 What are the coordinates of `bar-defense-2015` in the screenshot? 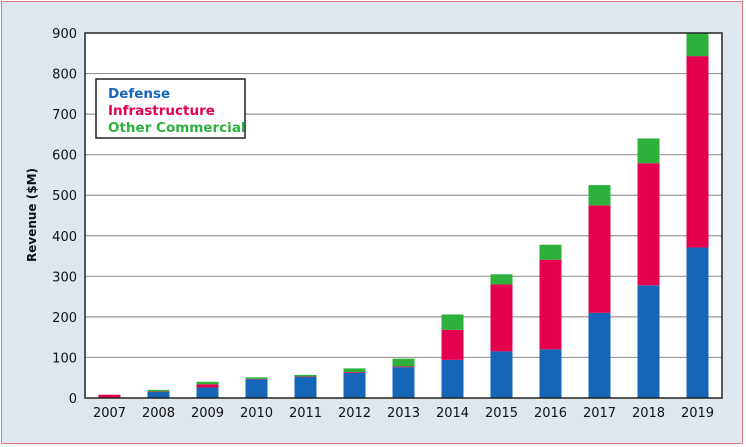 It's located at (501, 374).